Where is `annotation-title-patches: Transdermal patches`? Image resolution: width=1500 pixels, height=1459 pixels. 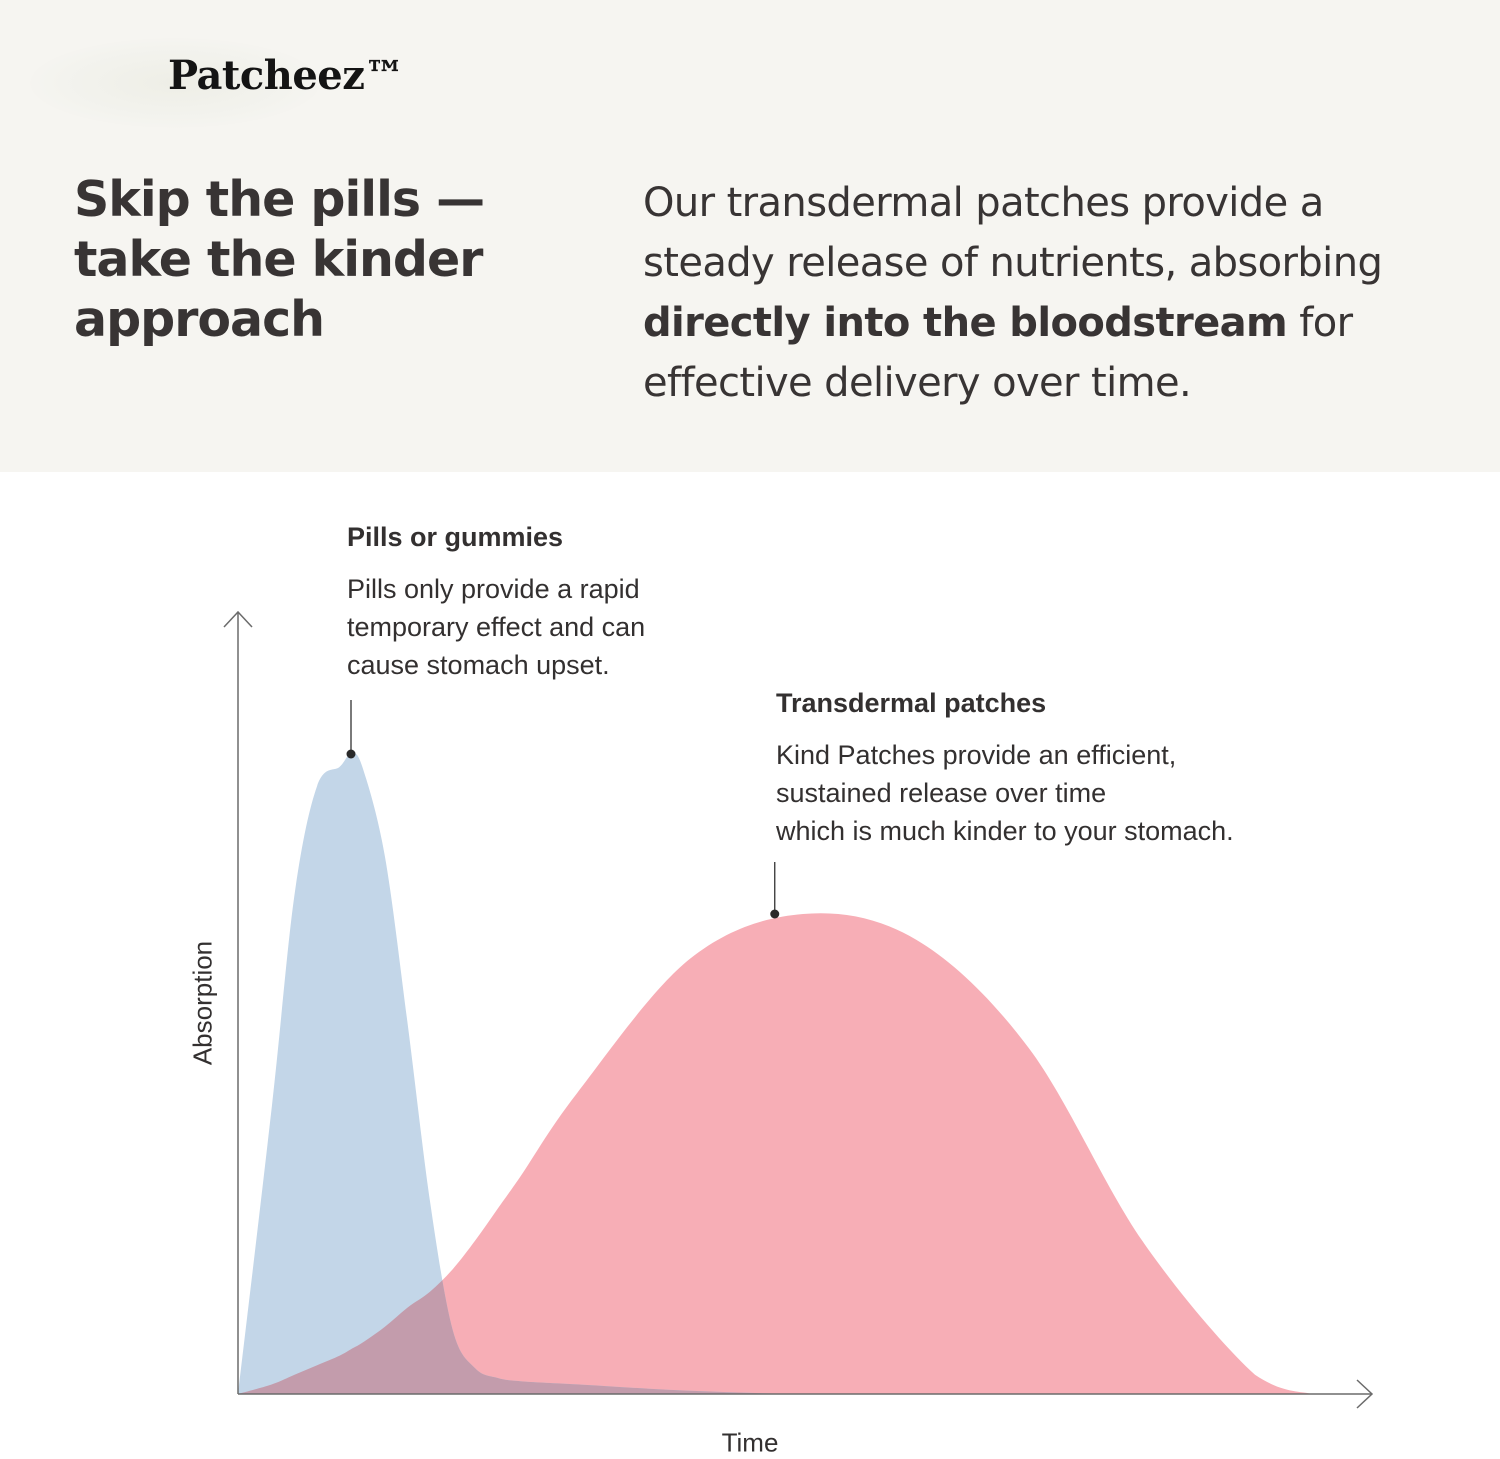
annotation-title-patches: Transdermal patches is located at coordinates (911, 703).